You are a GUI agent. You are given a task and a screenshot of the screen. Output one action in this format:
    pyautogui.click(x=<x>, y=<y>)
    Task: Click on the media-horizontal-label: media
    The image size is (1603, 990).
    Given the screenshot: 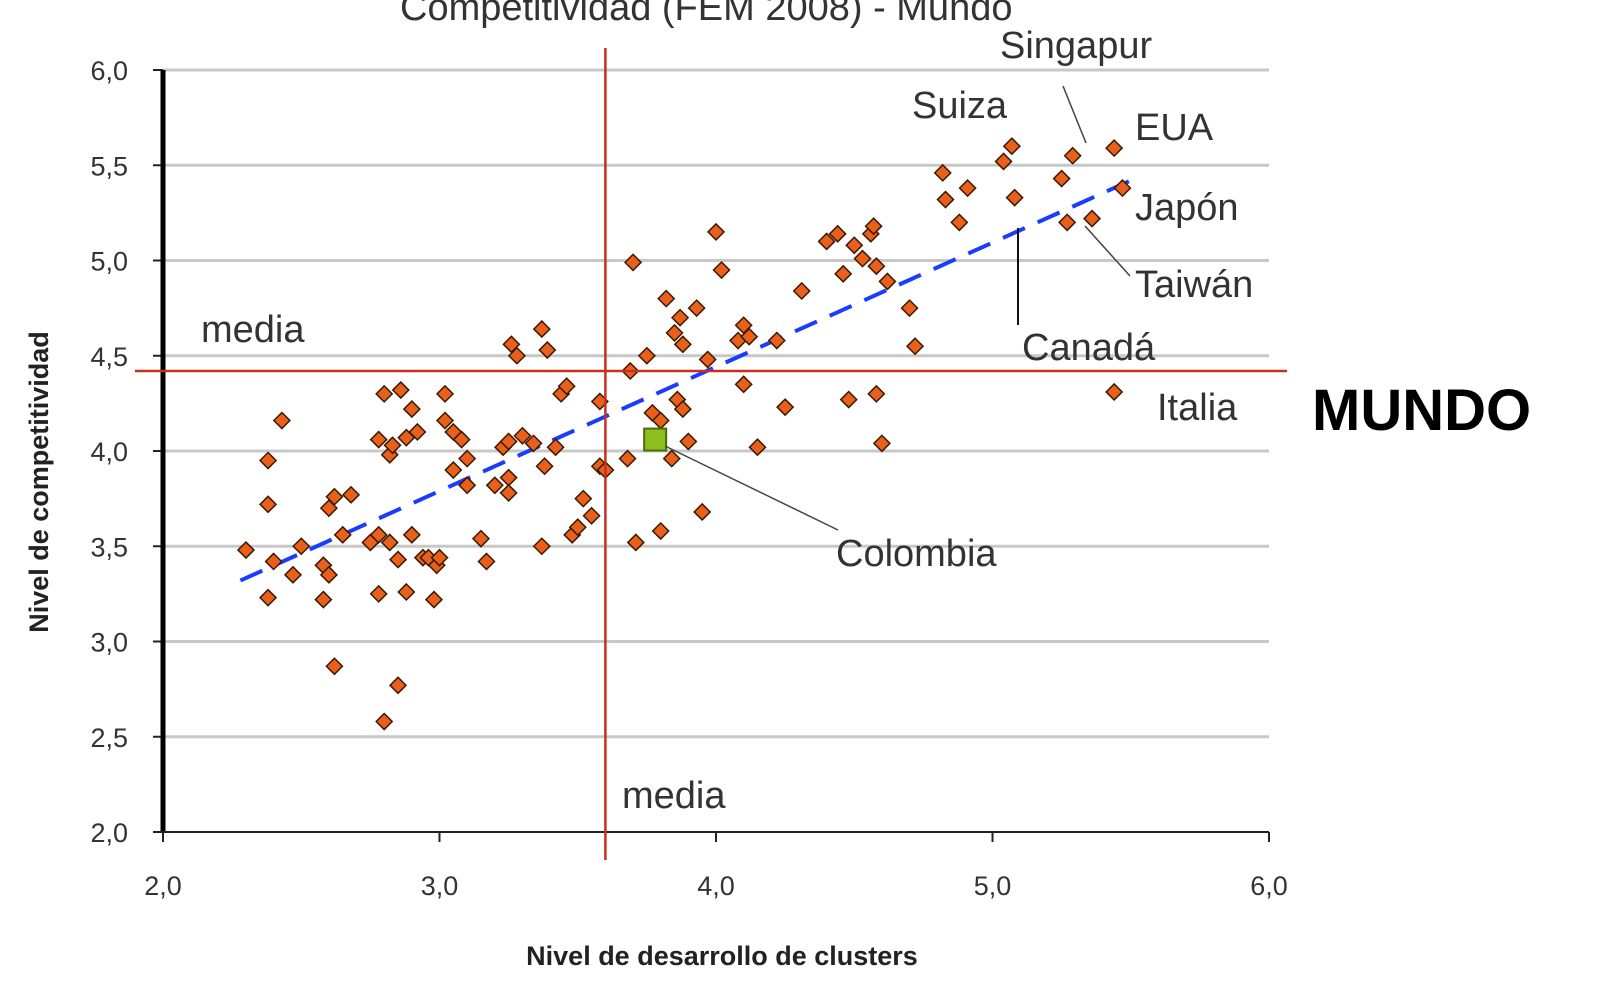 What is the action you would take?
    pyautogui.click(x=253, y=330)
    